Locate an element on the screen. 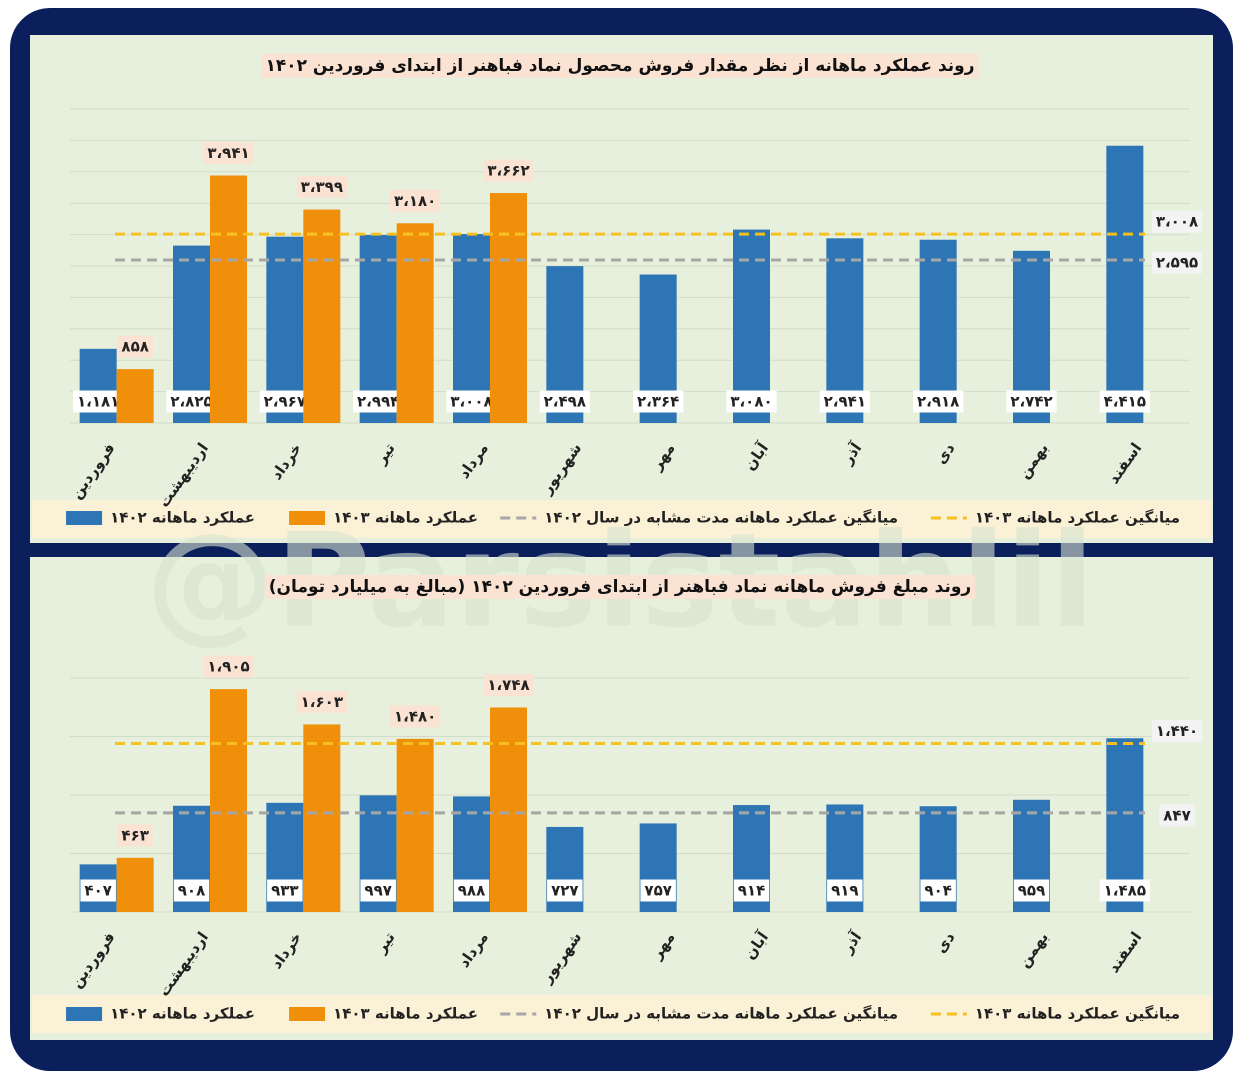  value-label: ۲،۸۲۵ is located at coordinates (191, 402).